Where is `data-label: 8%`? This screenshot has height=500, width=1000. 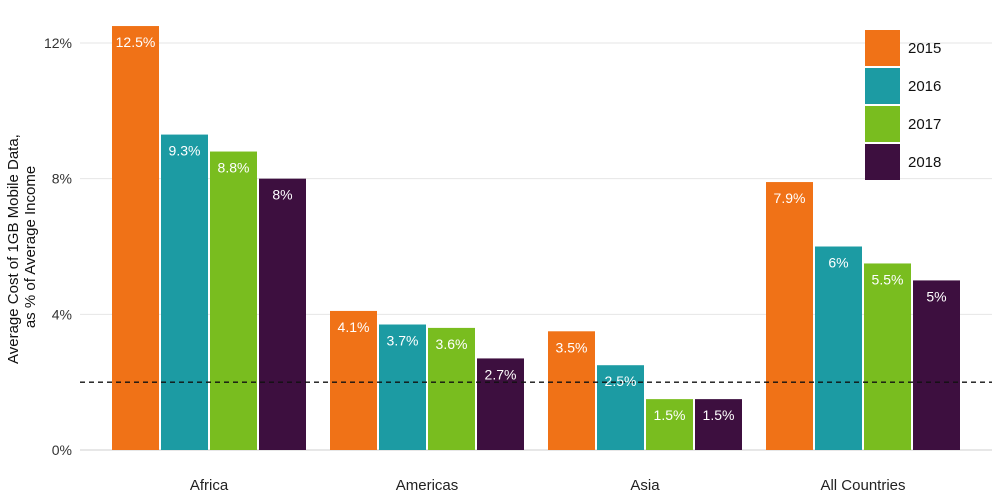 data-label: 8% is located at coordinates (282, 195).